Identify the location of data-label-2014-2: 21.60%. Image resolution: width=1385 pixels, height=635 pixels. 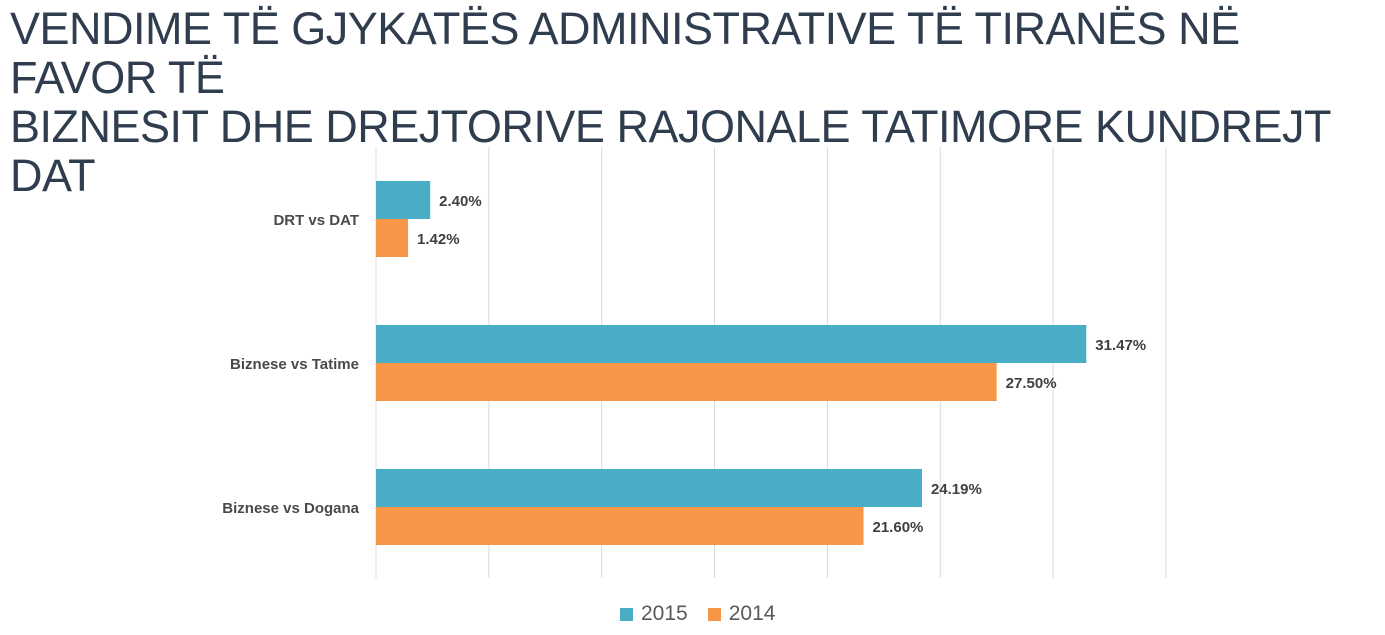
(898, 527).